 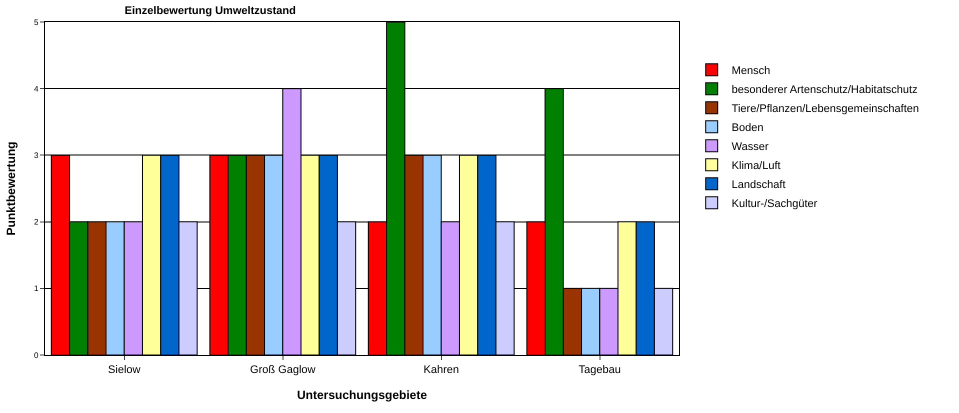 I want to click on y-tick-label: 0, so click(x=36, y=355).